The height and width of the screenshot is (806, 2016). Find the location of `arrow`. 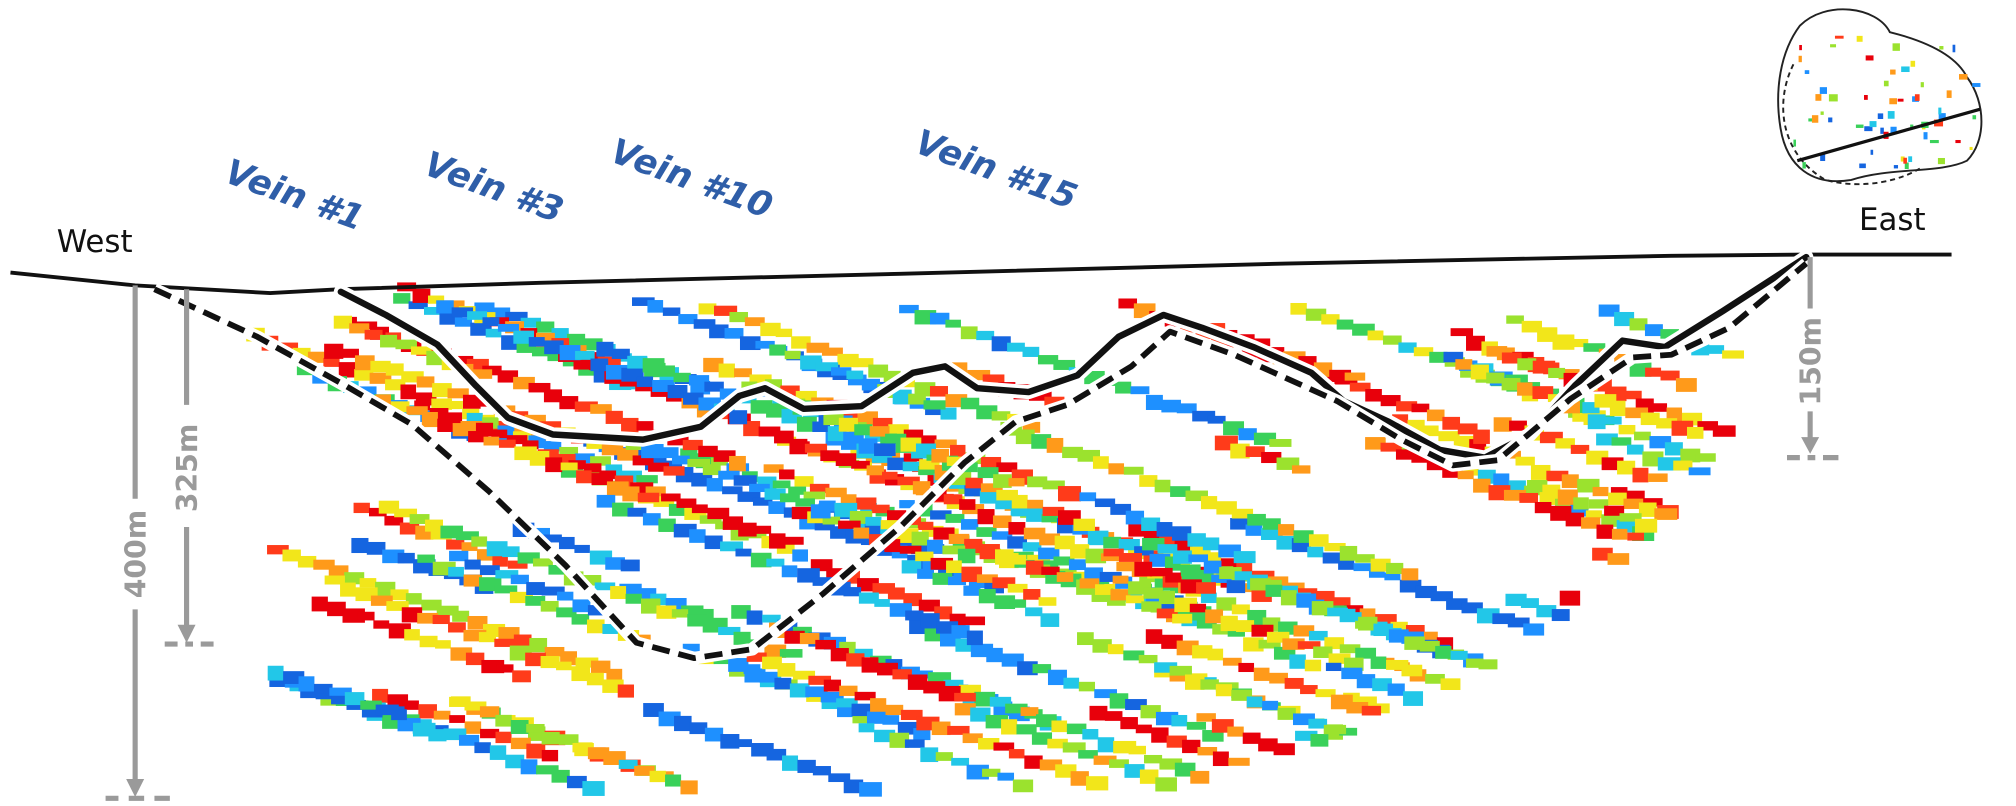

arrow is located at coordinates (135, 788).